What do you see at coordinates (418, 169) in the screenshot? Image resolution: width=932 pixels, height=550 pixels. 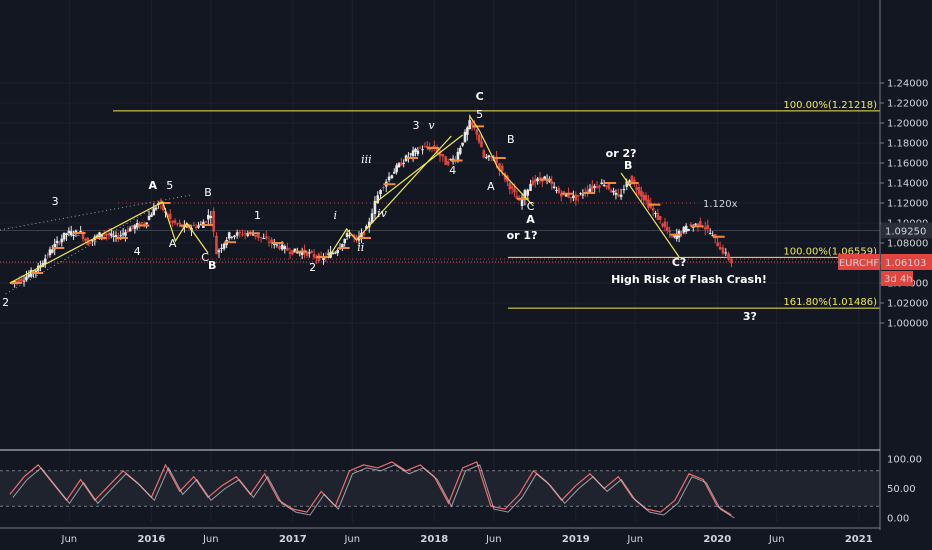 I see `wave-line` at bounding box center [418, 169].